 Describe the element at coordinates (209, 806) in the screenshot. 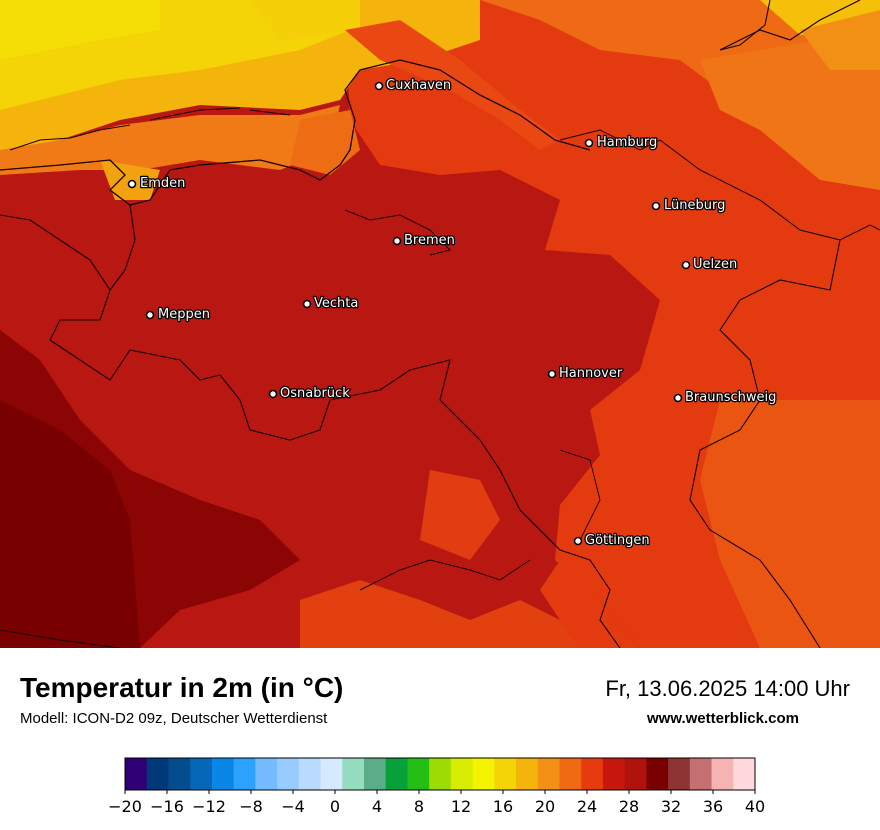

I see `legend-tick-label: −12` at that location.